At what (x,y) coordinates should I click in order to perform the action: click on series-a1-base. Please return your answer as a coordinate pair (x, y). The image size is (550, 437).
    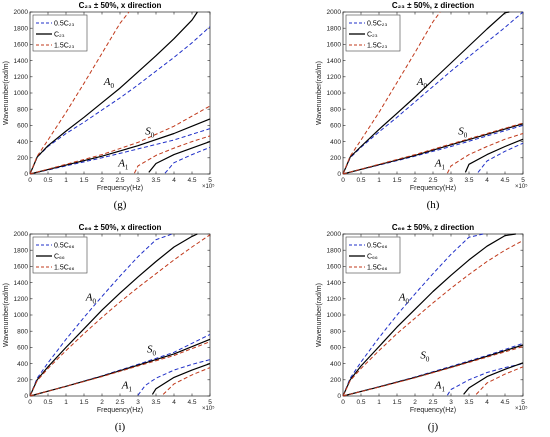
    Looking at the image, I should click on (493, 378).